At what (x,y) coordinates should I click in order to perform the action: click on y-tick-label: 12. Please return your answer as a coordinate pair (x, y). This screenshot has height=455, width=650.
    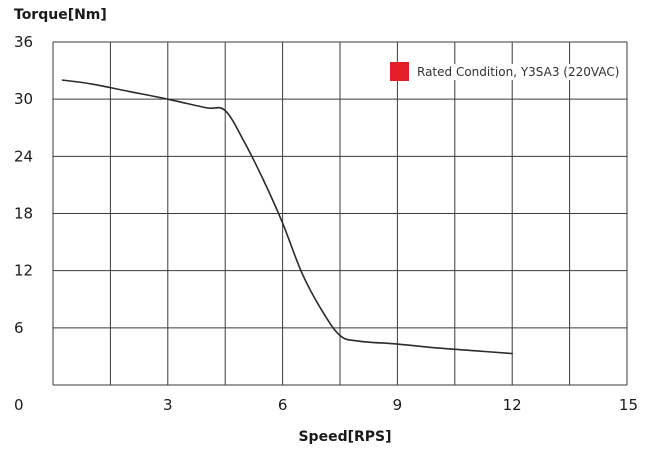
    Looking at the image, I should click on (23, 271).